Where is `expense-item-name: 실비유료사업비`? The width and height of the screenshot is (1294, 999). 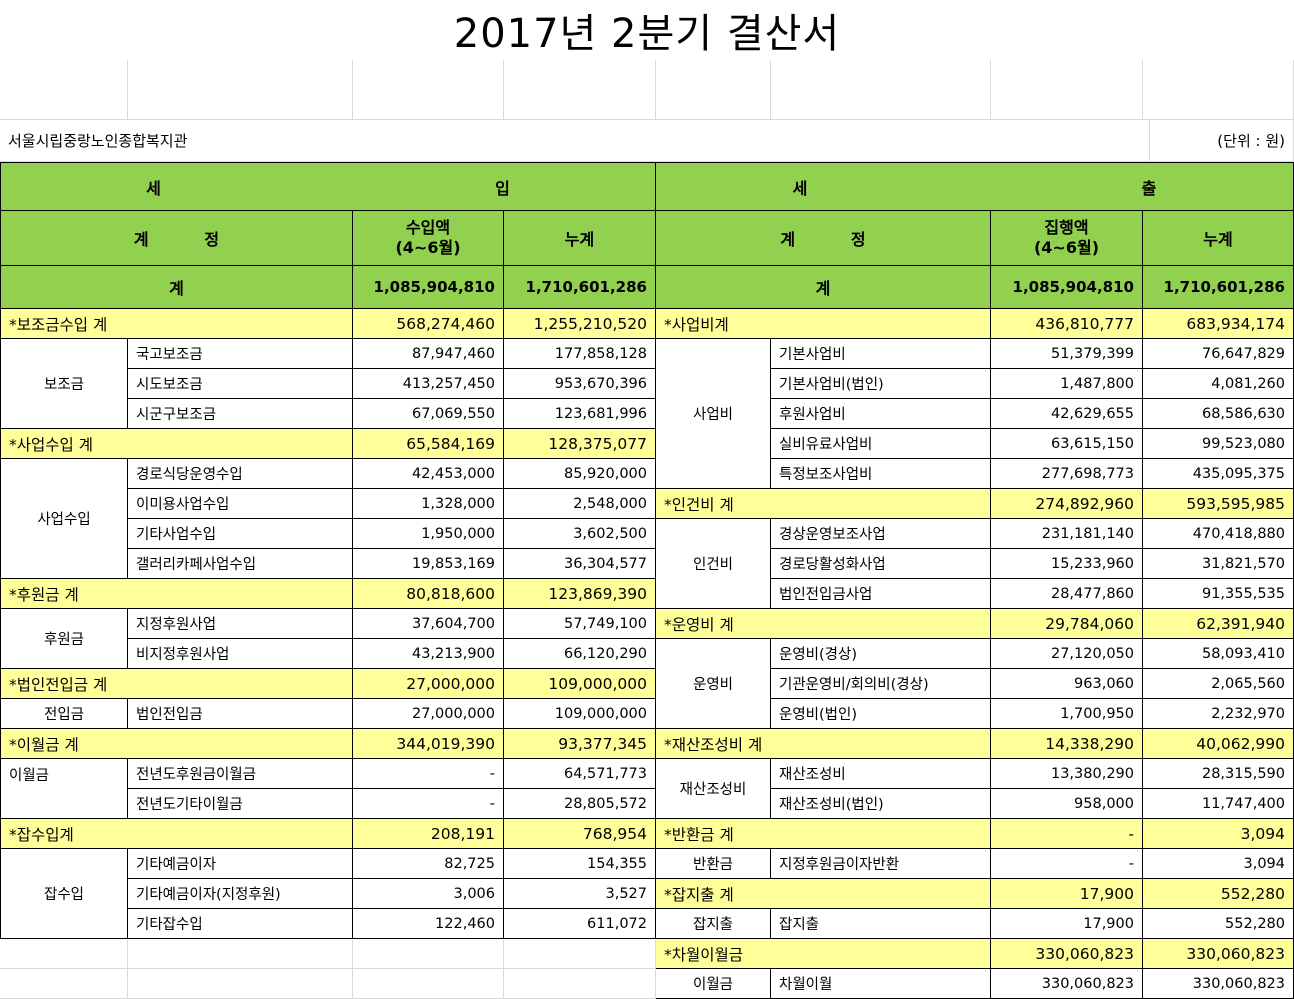
expense-item-name: 실비유료사업비 is located at coordinates (881, 444).